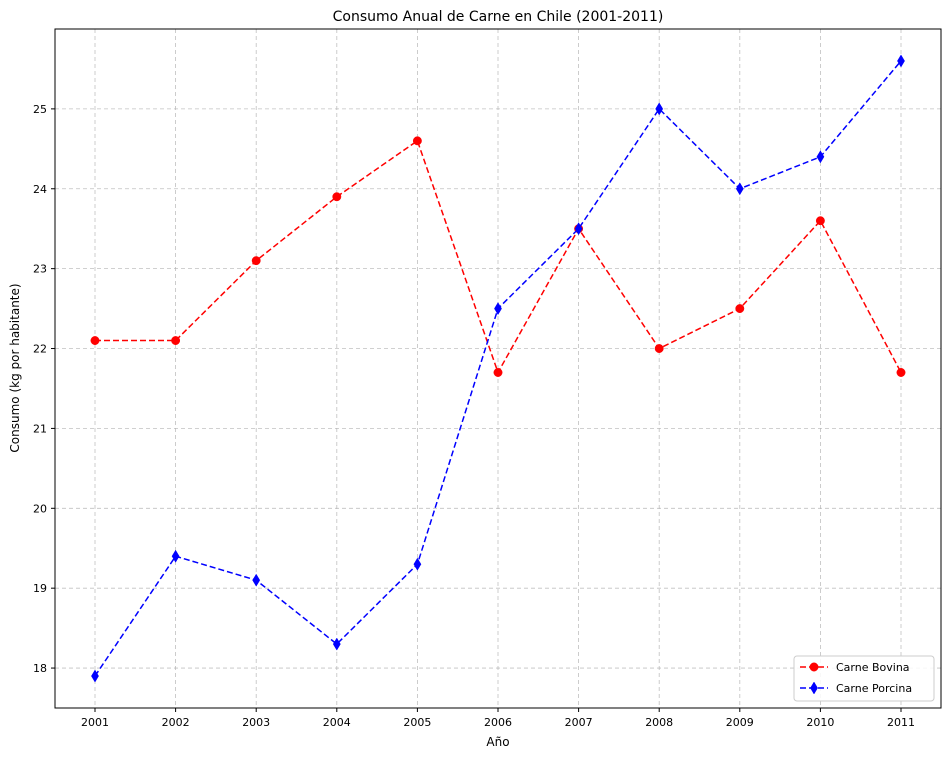 The height and width of the screenshot is (758, 950). What do you see at coordinates (820, 722) in the screenshot?
I see `x-tick-label: 2010` at bounding box center [820, 722].